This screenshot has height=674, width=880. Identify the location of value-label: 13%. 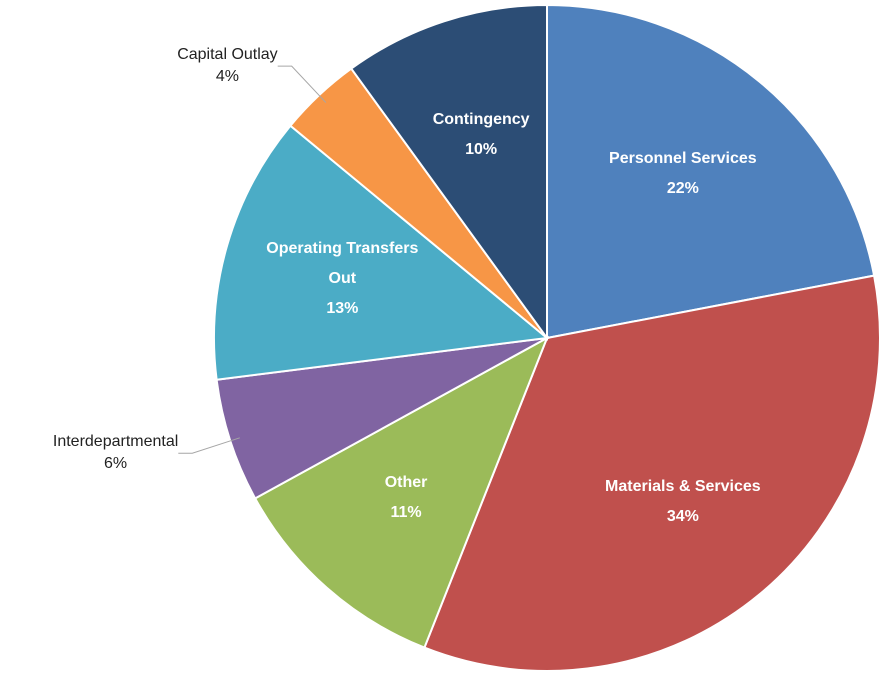
(342, 308).